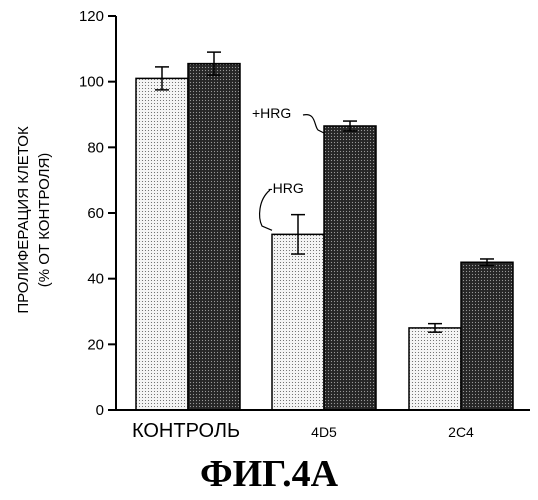  What do you see at coordinates (286, 188) in the screenshot?
I see `annotation-minus-hrg: -HRG` at bounding box center [286, 188].